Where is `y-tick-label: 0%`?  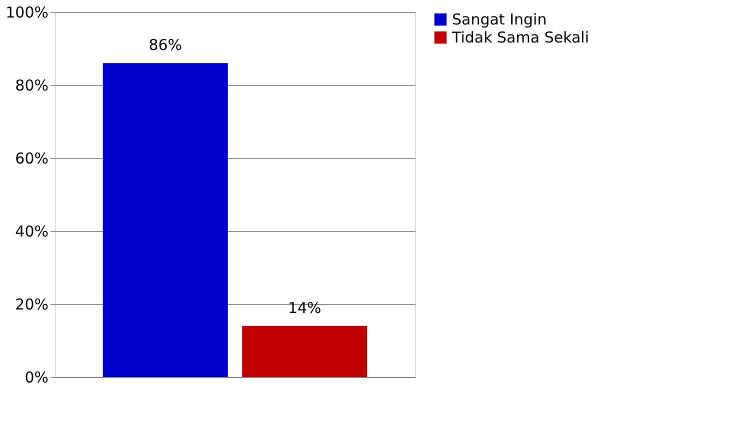
y-tick-label: 0% is located at coordinates (36, 377).